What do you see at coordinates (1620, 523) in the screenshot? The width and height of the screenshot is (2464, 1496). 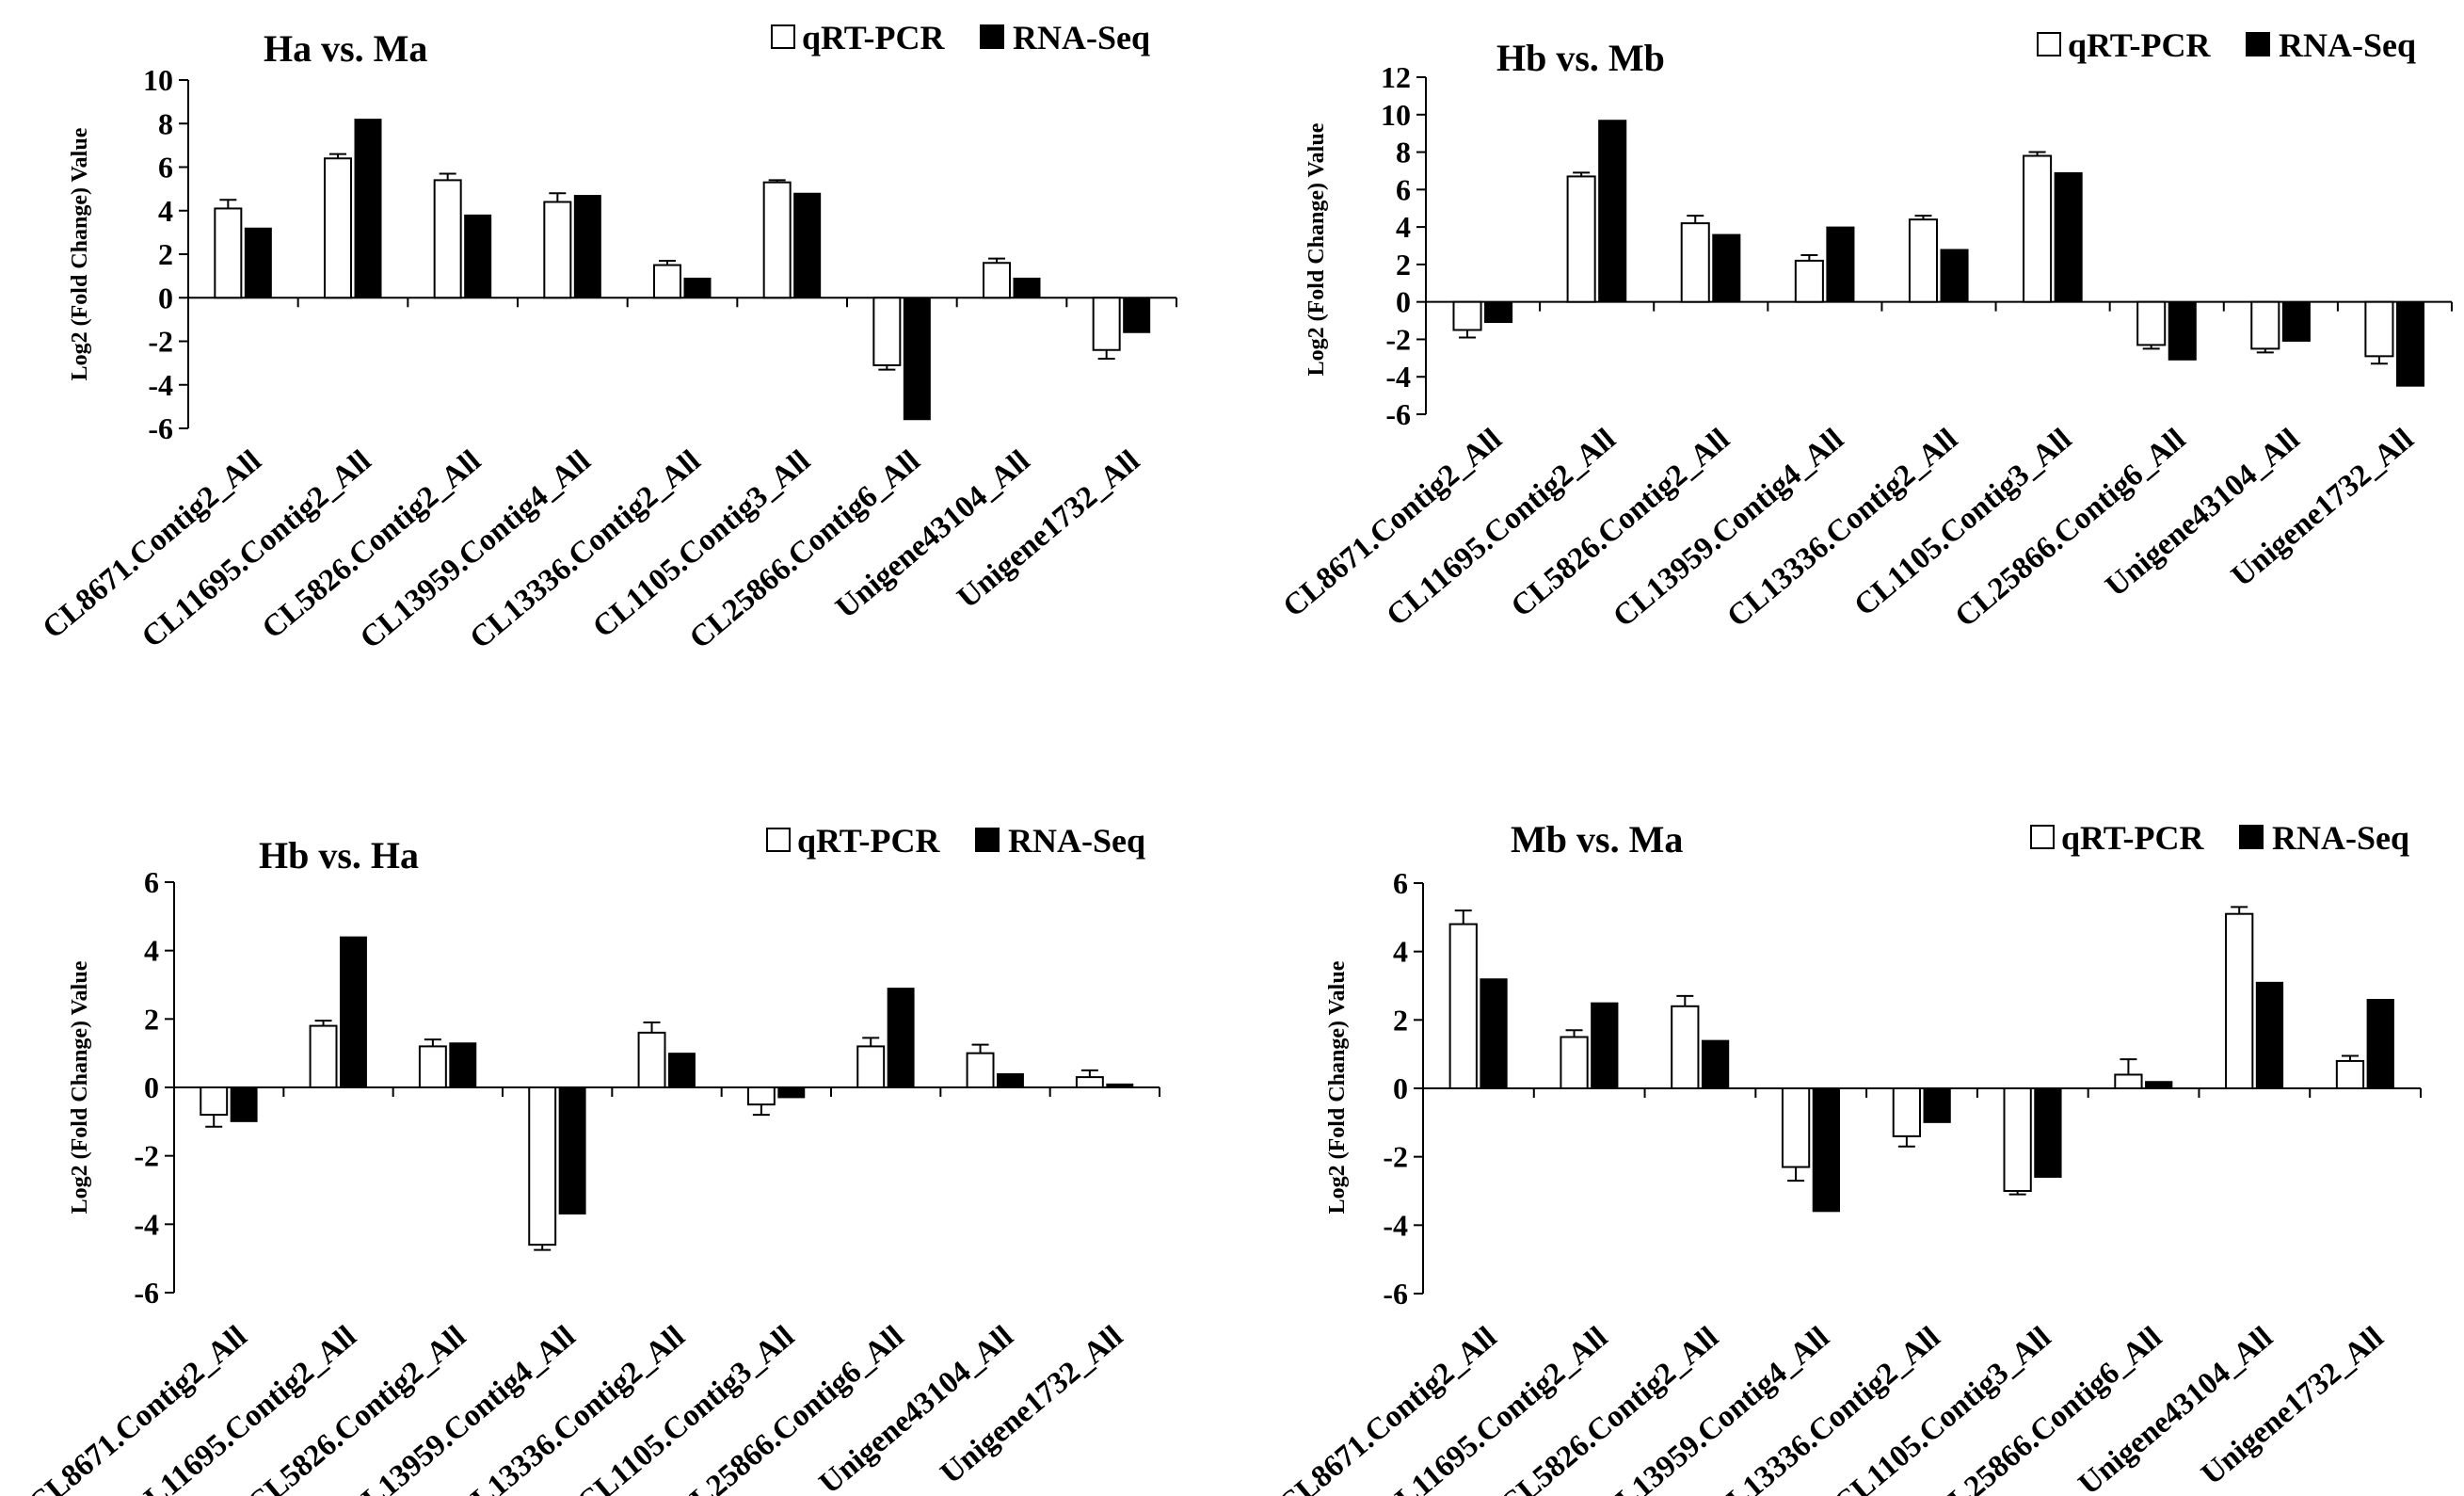 I see `x-tick-label: CL5826.Contig2_All` at bounding box center [1620, 523].